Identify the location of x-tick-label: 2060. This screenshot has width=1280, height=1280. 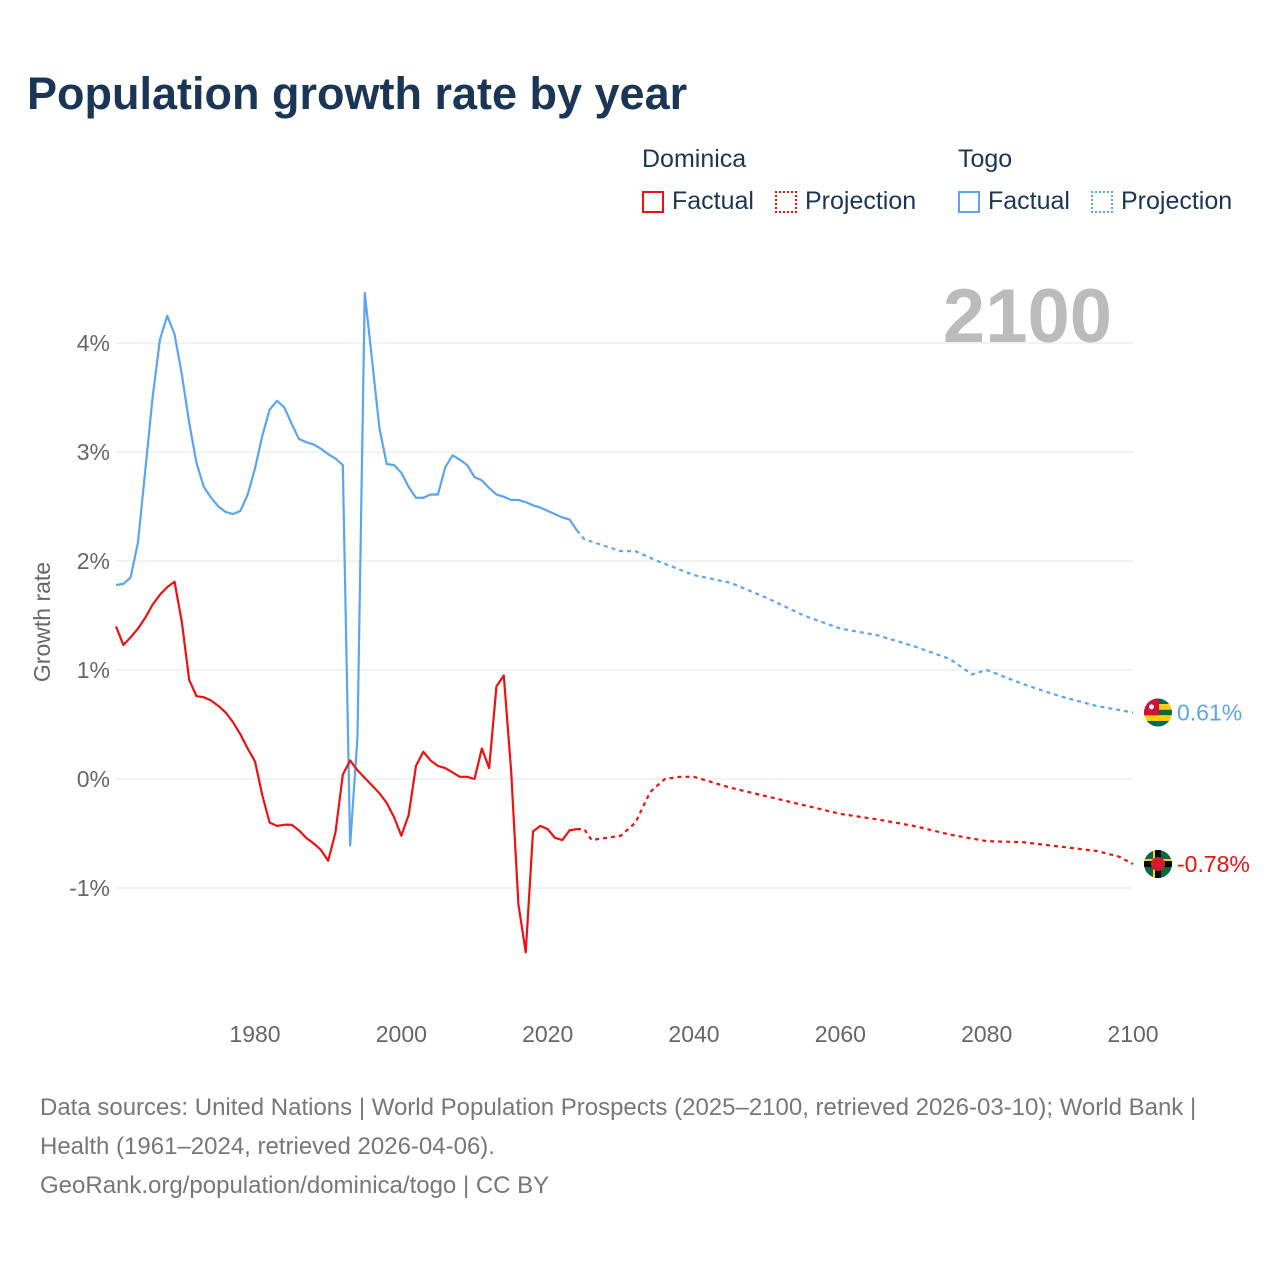
(840, 1034).